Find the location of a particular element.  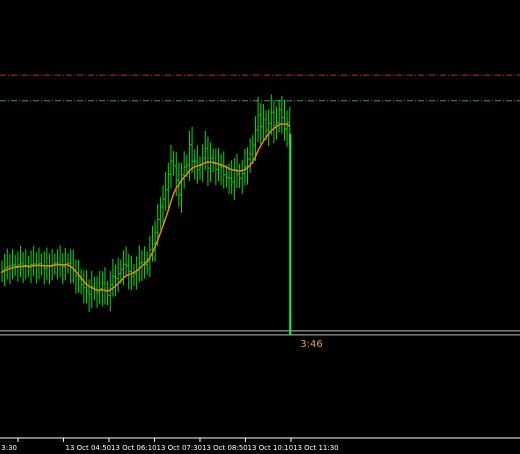

x-tick-label: 13 Oct 10:10 is located at coordinates (271, 448).